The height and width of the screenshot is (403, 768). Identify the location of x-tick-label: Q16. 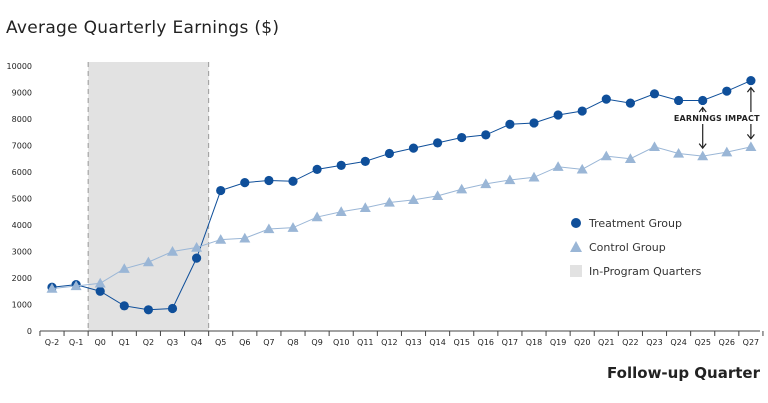
(486, 342).